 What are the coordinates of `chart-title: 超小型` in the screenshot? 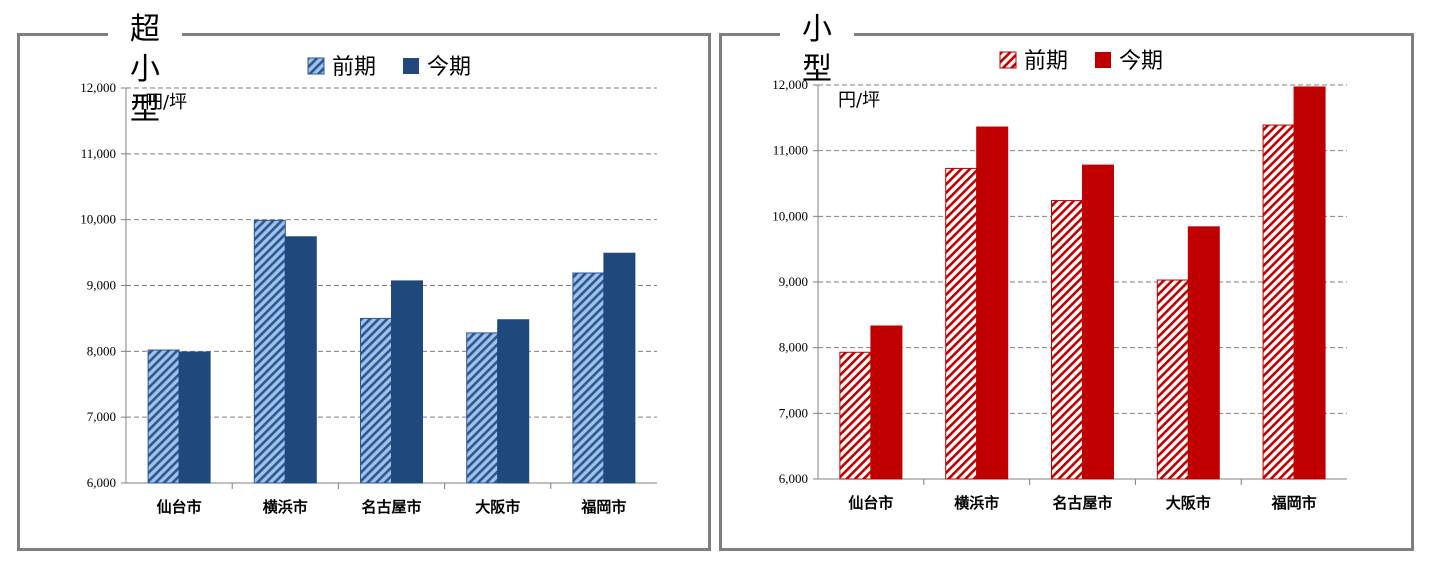 It's located at (145, 70).